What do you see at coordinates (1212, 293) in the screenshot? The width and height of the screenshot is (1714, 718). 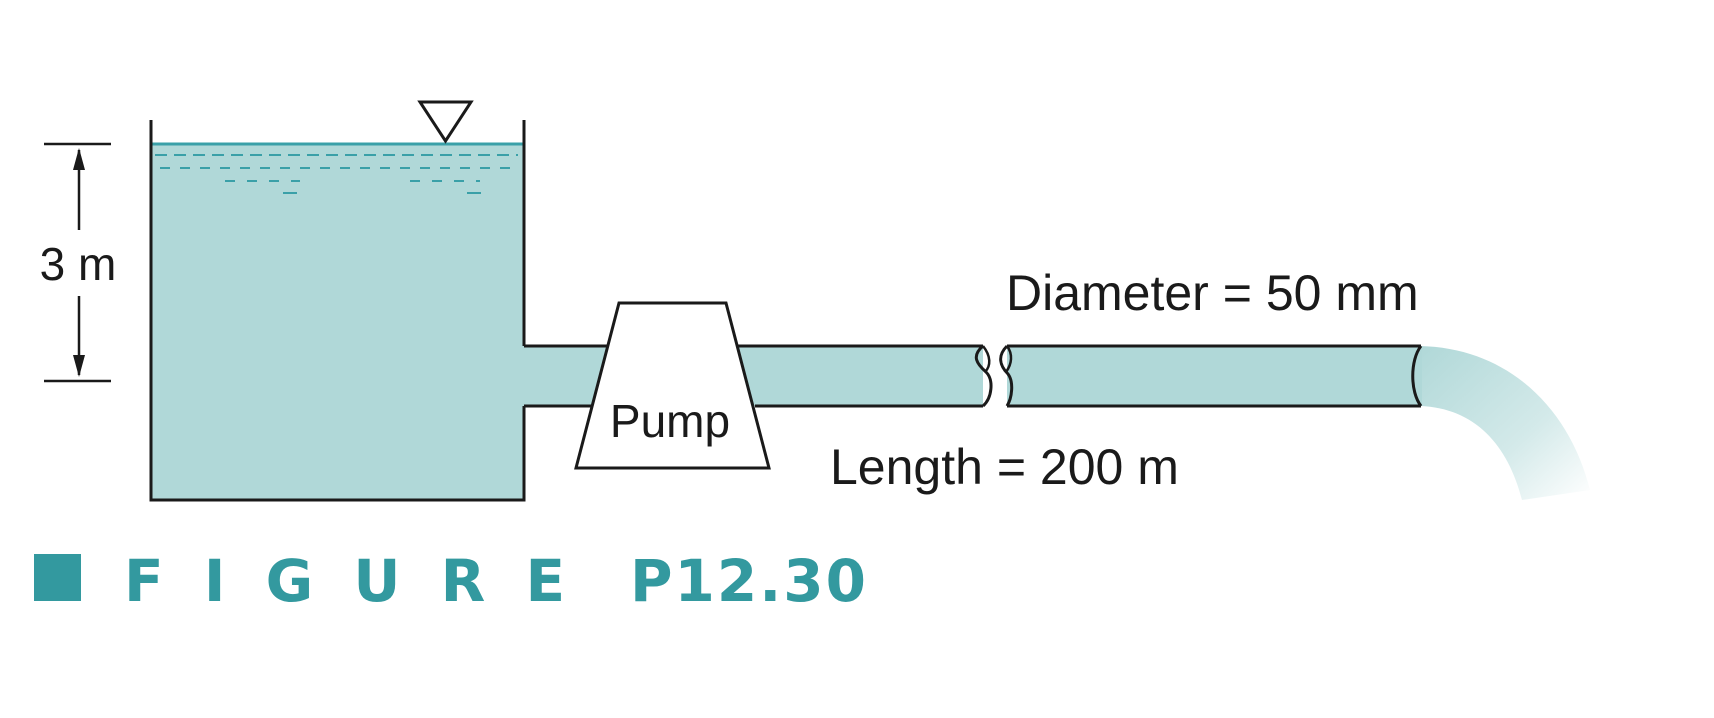 I see `diameter-label: Diameter = 50 mm` at bounding box center [1212, 293].